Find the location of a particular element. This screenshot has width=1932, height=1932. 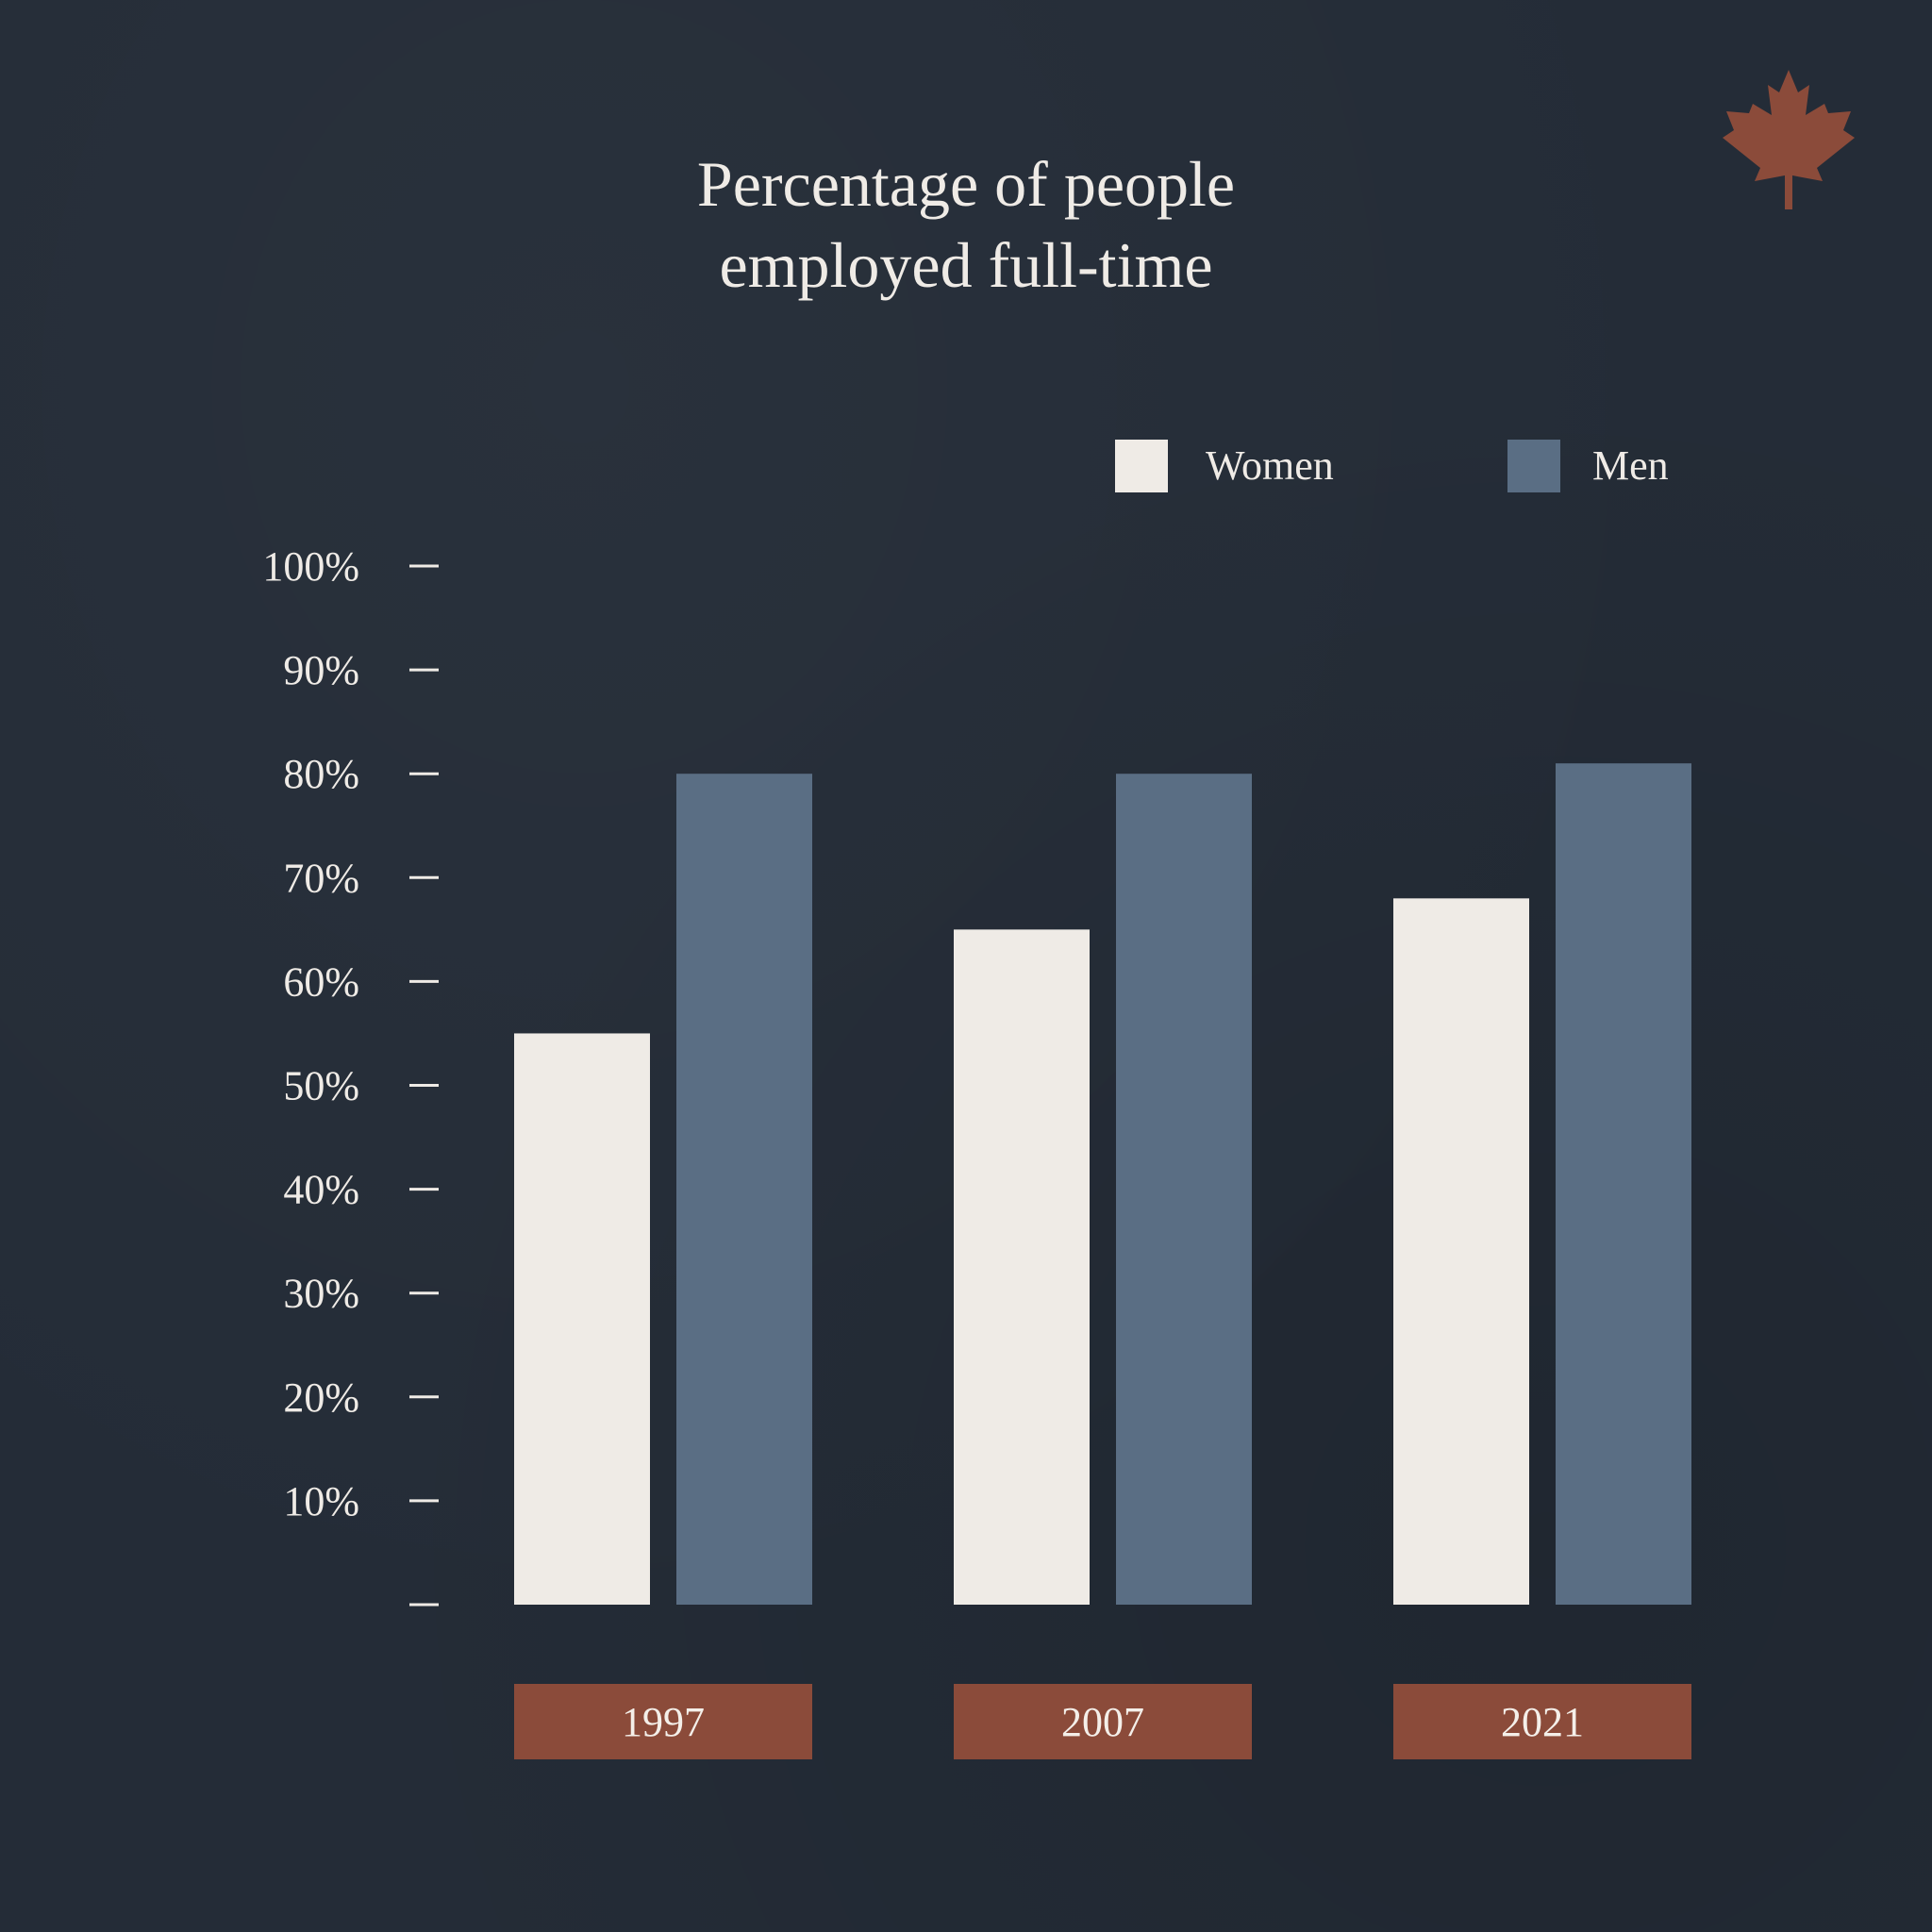

legend-swatch-men is located at coordinates (1533, 466).